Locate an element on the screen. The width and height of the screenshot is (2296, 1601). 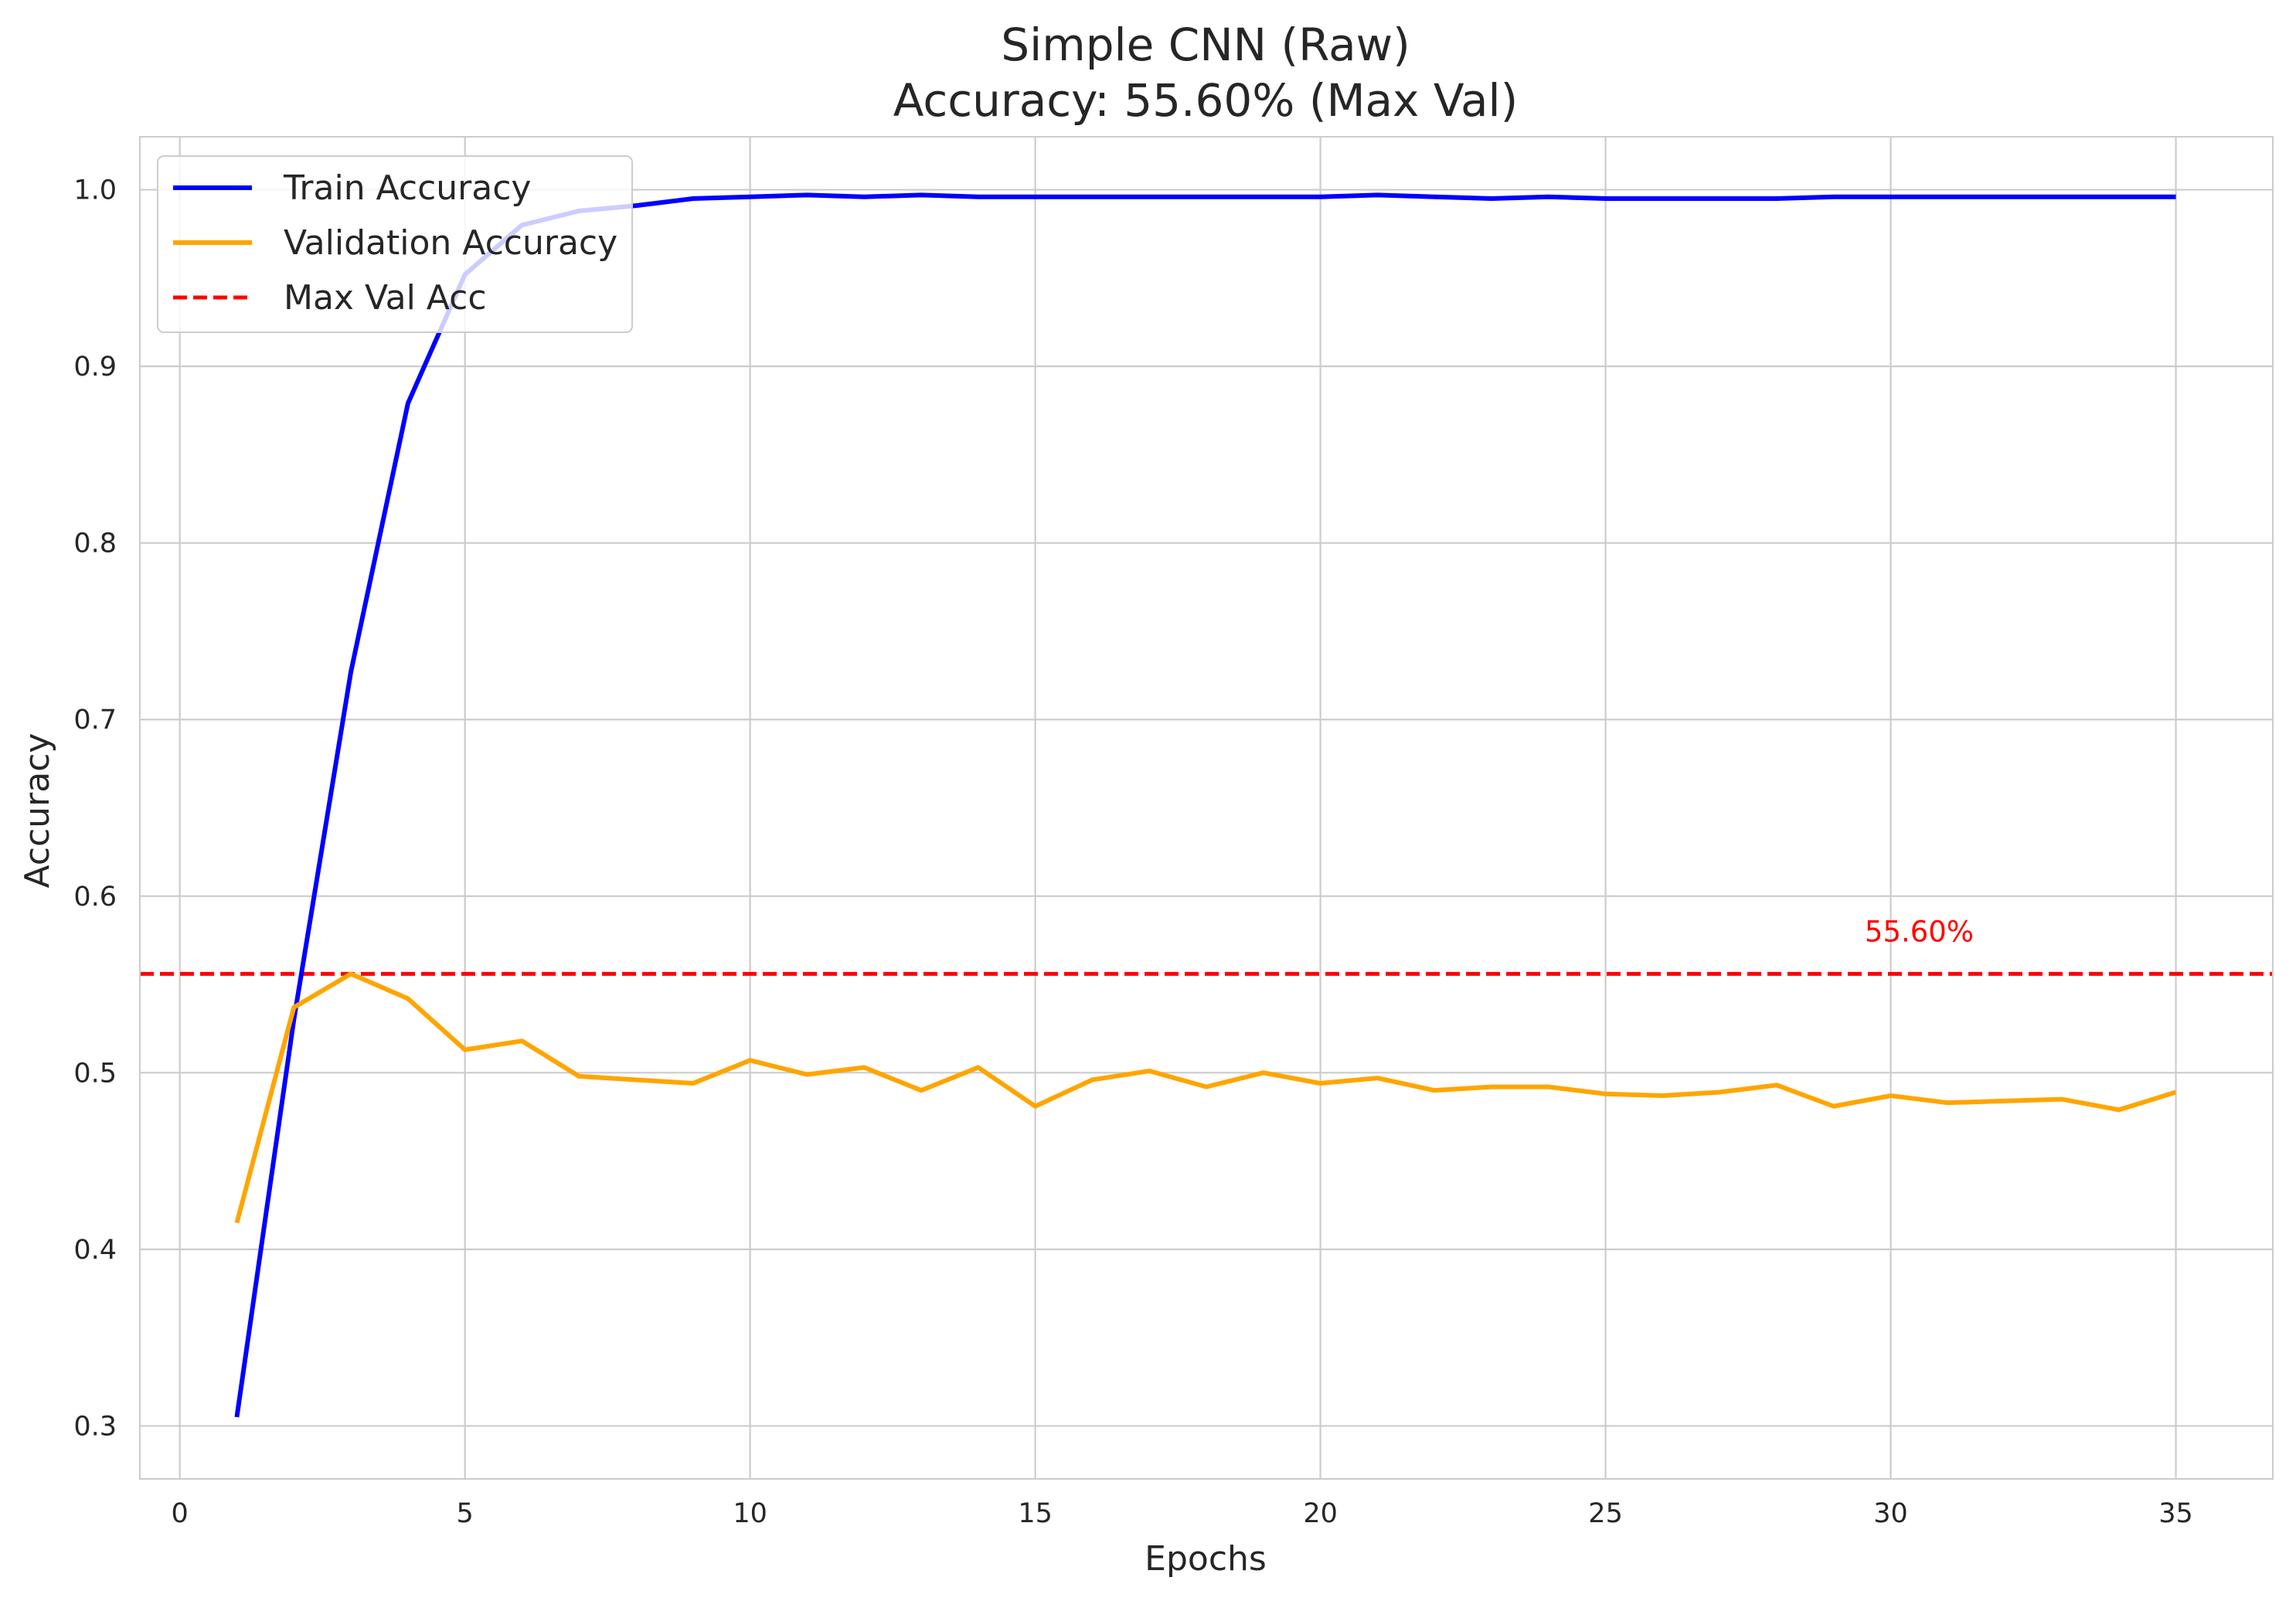
y-tick-label: 0.4 is located at coordinates (95, 1250).